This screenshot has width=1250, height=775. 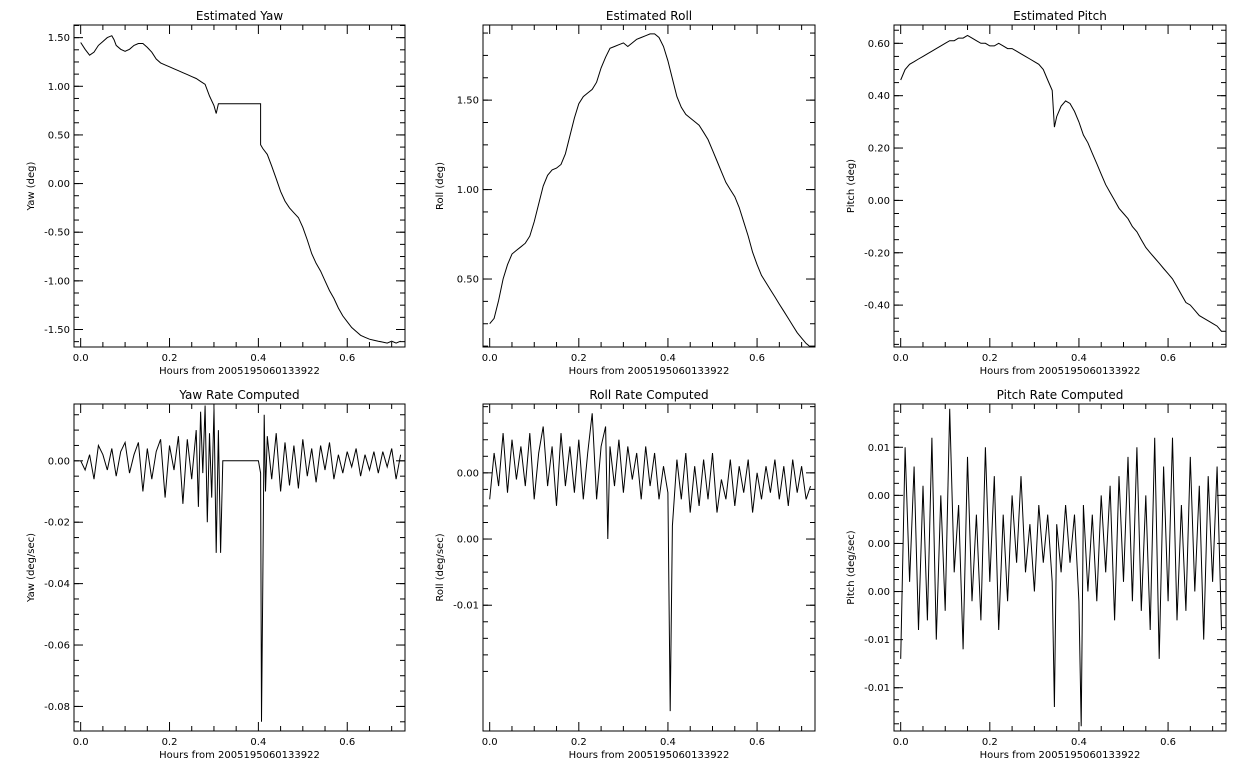 What do you see at coordinates (879, 96) in the screenshot?
I see `y-tick-label: 0.40` at bounding box center [879, 96].